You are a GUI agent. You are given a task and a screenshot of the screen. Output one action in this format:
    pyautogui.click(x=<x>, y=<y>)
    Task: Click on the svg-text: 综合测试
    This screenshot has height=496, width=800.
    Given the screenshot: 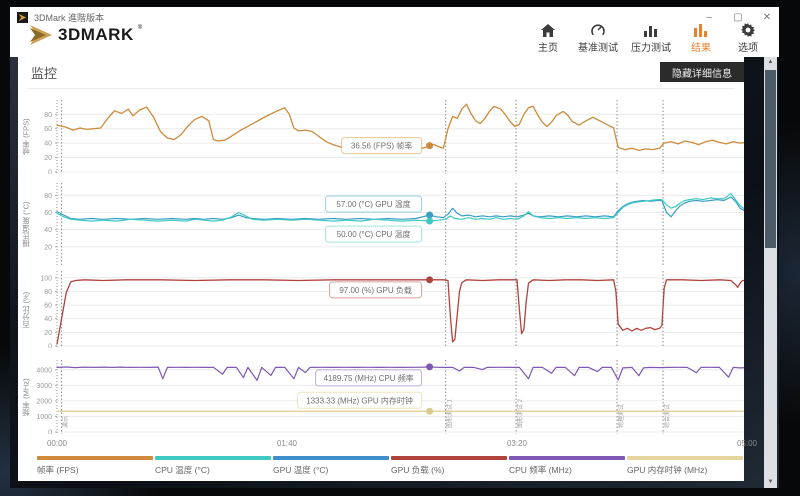 What is the action you would take?
    pyautogui.click(x=667, y=416)
    